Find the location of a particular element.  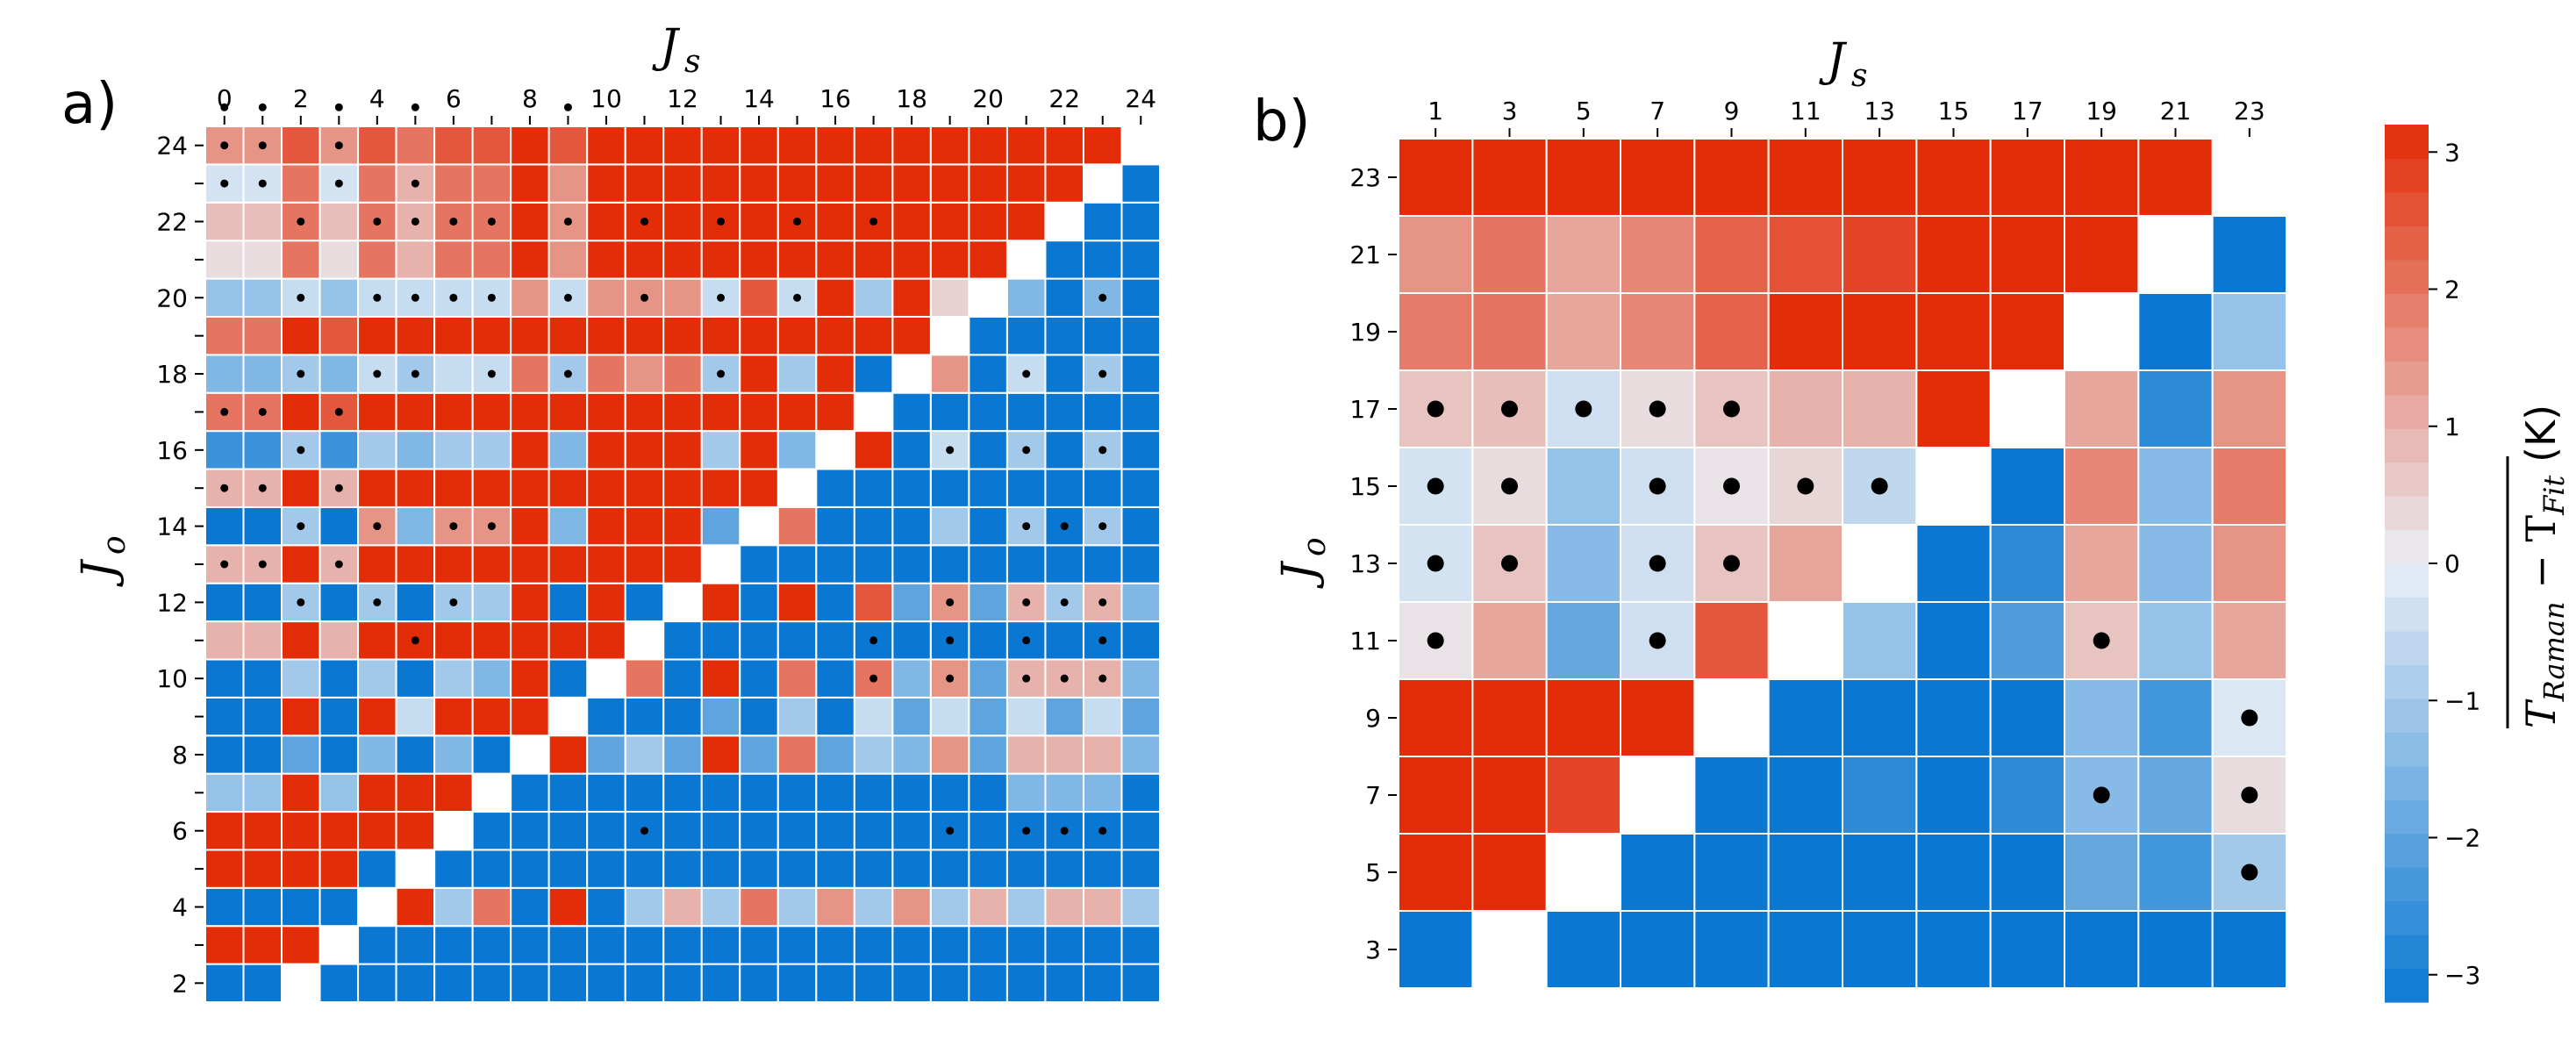

x-tick-label: 11 is located at coordinates (1805, 111).